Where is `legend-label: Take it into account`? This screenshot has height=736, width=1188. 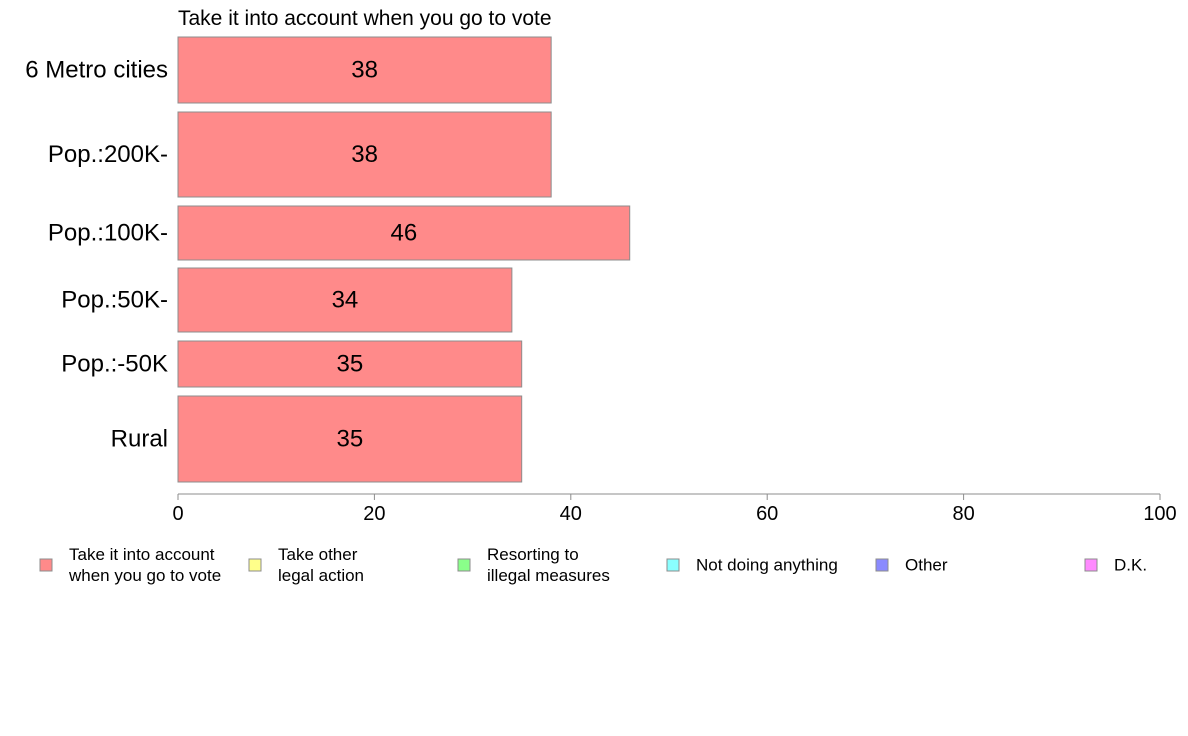
legend-label: Take it into account is located at coordinates (142, 554).